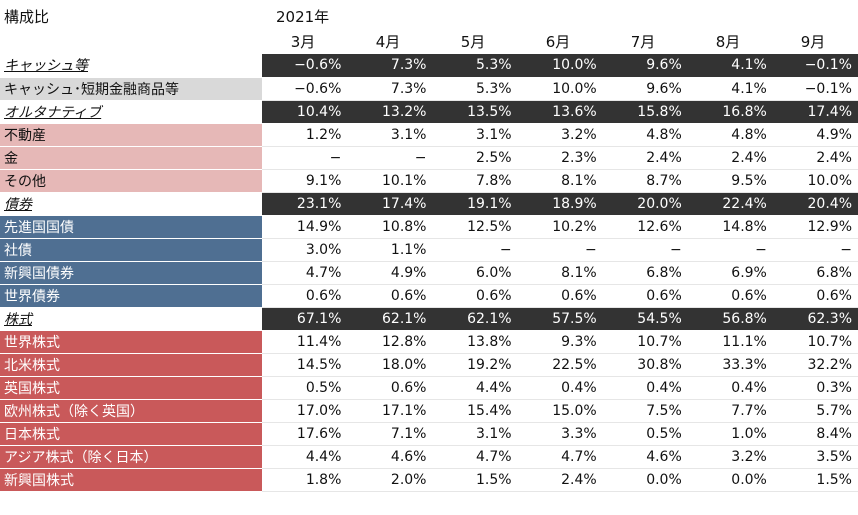  What do you see at coordinates (815, 480) in the screenshot?
I see `value-cell: 1.5%` at bounding box center [815, 480].